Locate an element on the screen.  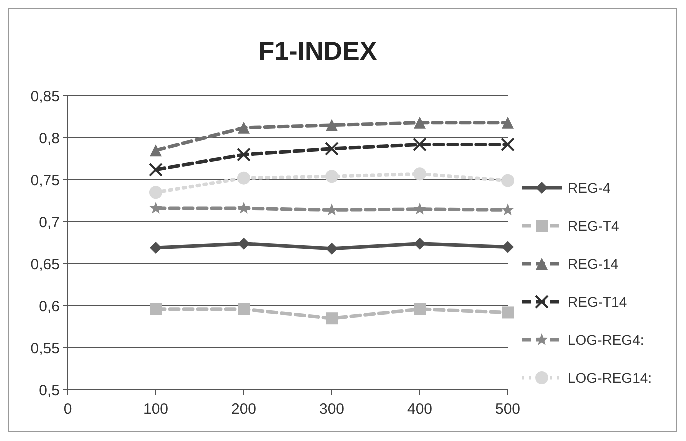
x-tick-label: 400 is located at coordinates (420, 409).